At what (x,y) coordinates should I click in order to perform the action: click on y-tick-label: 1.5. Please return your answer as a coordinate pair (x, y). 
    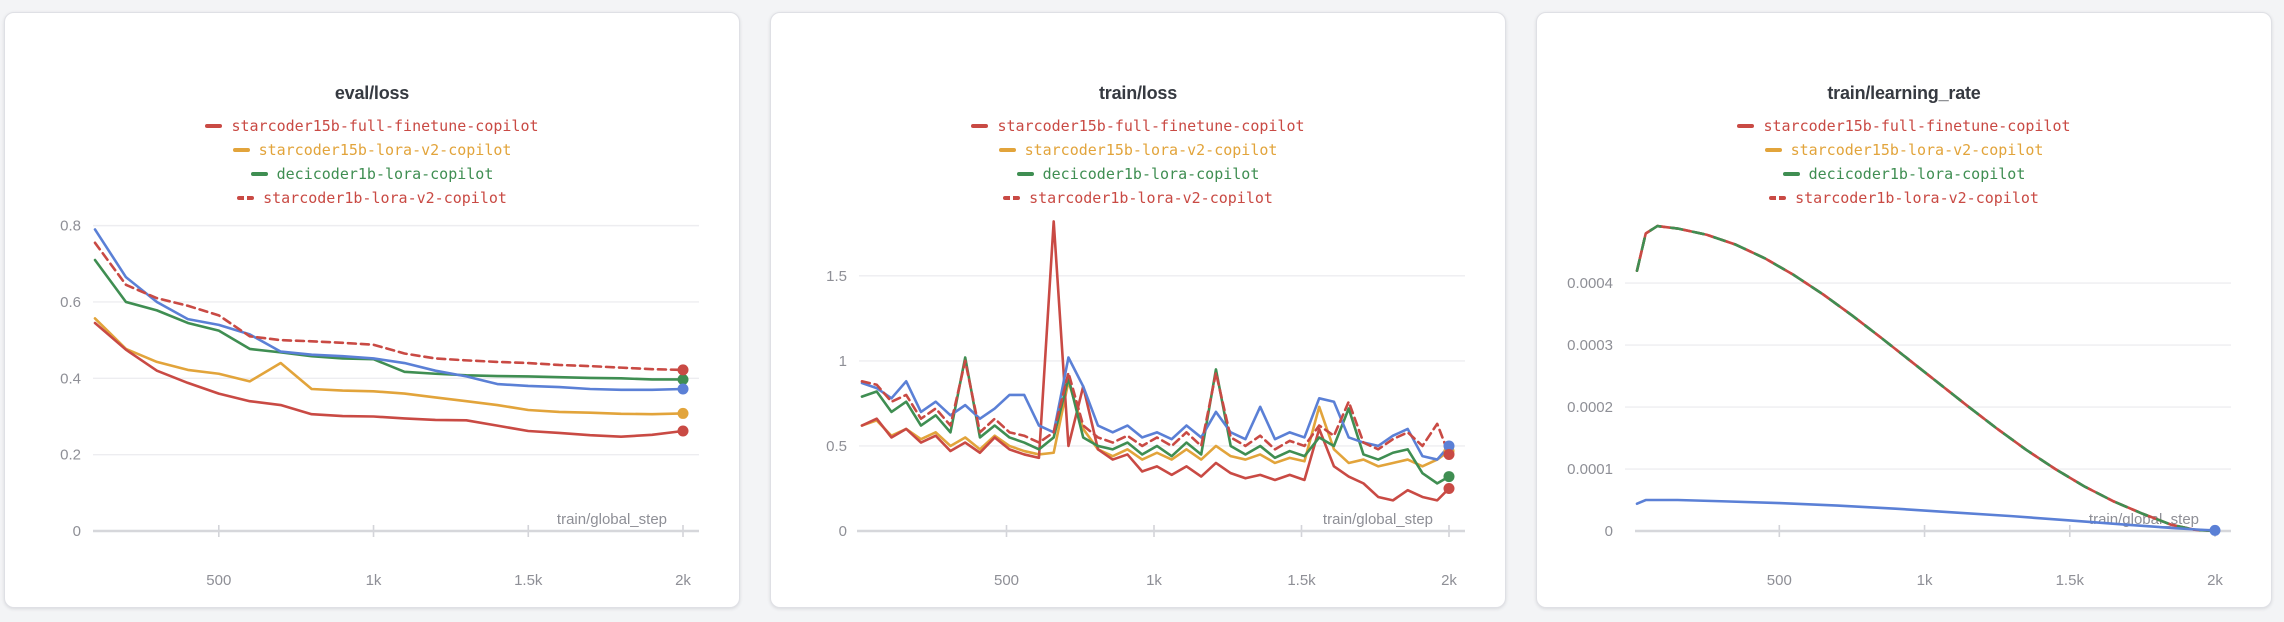
    Looking at the image, I should click on (836, 276).